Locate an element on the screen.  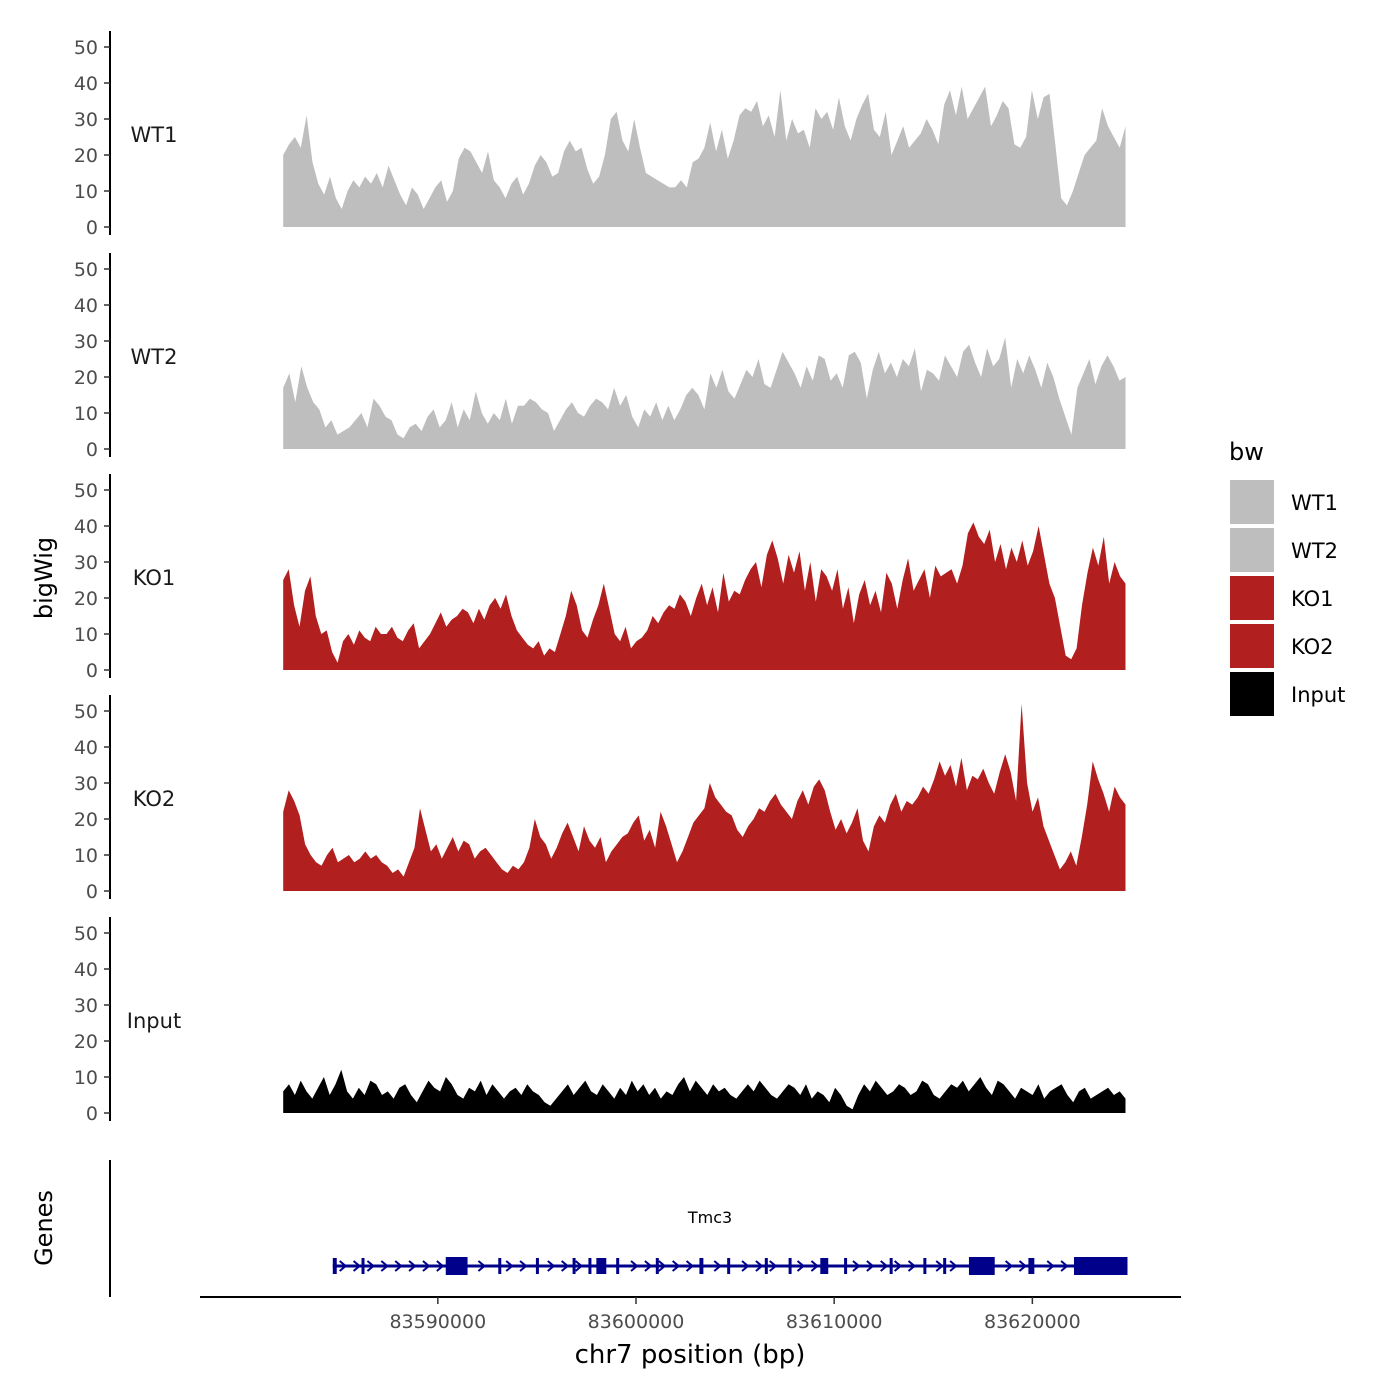
y-tick-label-wt1-0: 0 is located at coordinates (92, 228).